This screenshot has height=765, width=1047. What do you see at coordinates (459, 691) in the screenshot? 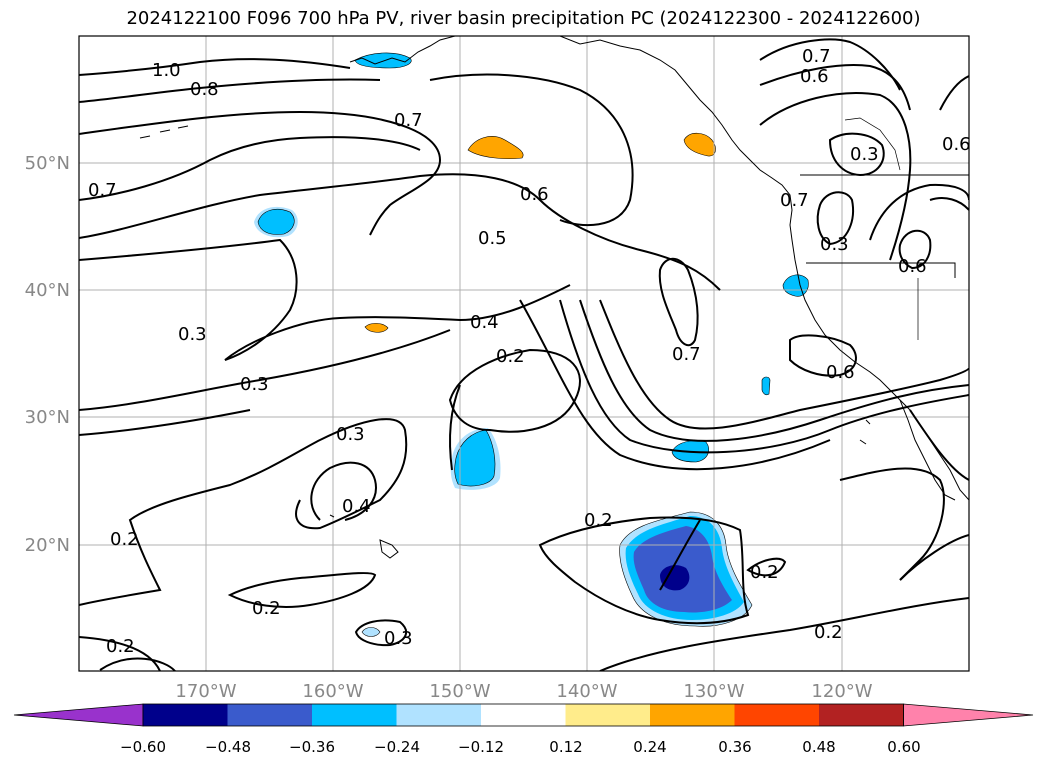
I see `lon-label-150w: 150°W` at bounding box center [459, 691].